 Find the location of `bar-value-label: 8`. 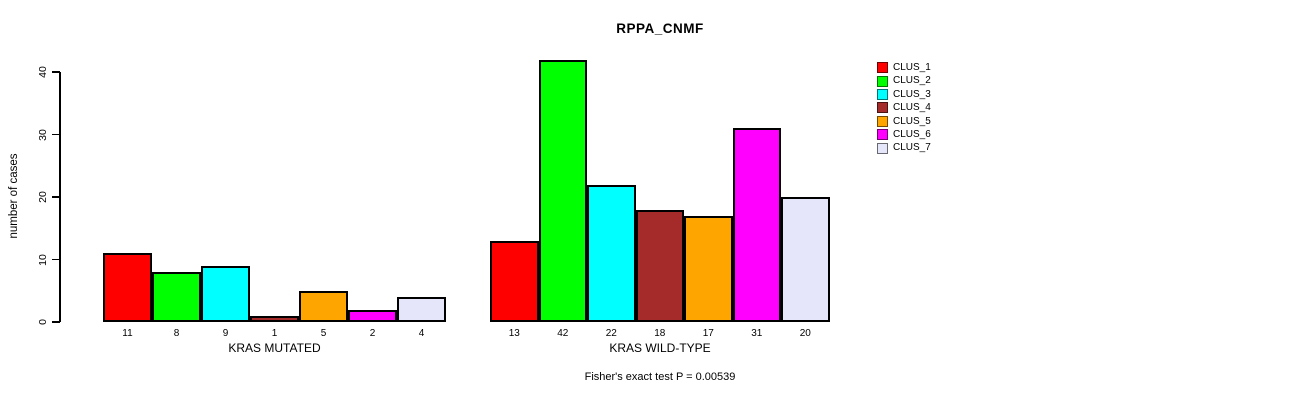

bar-value-label: 8 is located at coordinates (176, 333).